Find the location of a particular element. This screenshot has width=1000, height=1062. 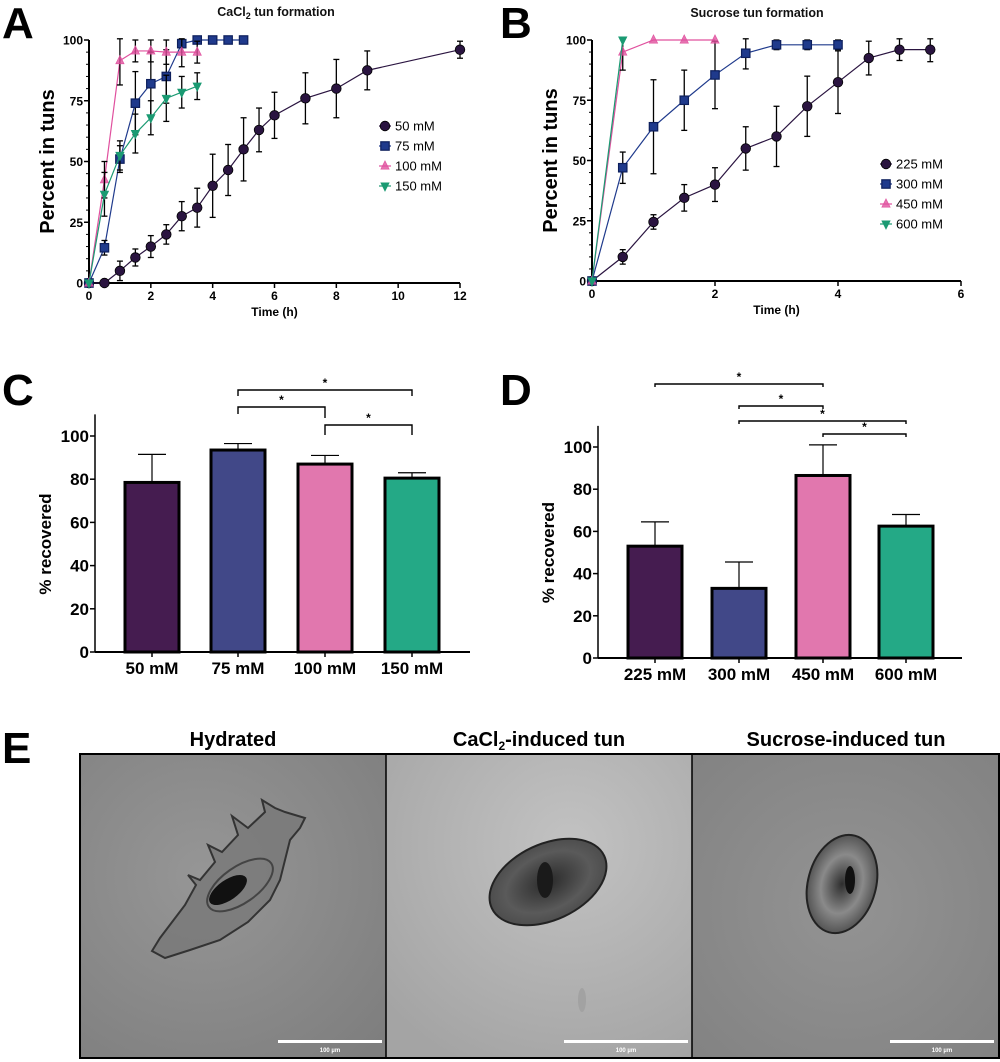

panel-d-ytick-label: 40 is located at coordinates (582, 574).